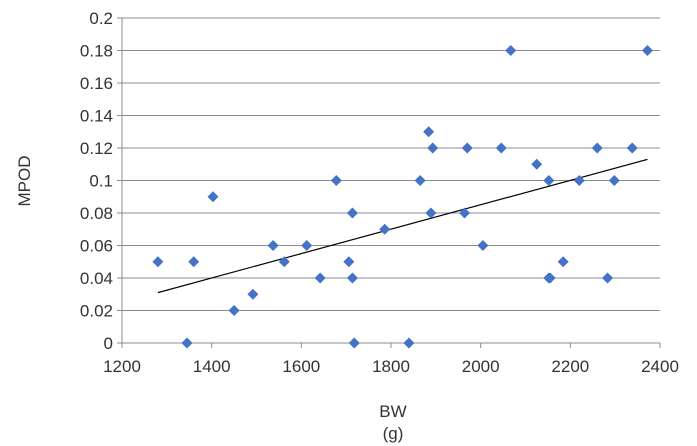 This screenshot has width=697, height=446. Describe the element at coordinates (481, 366) in the screenshot. I see `x-tick-label: 2000` at that location.